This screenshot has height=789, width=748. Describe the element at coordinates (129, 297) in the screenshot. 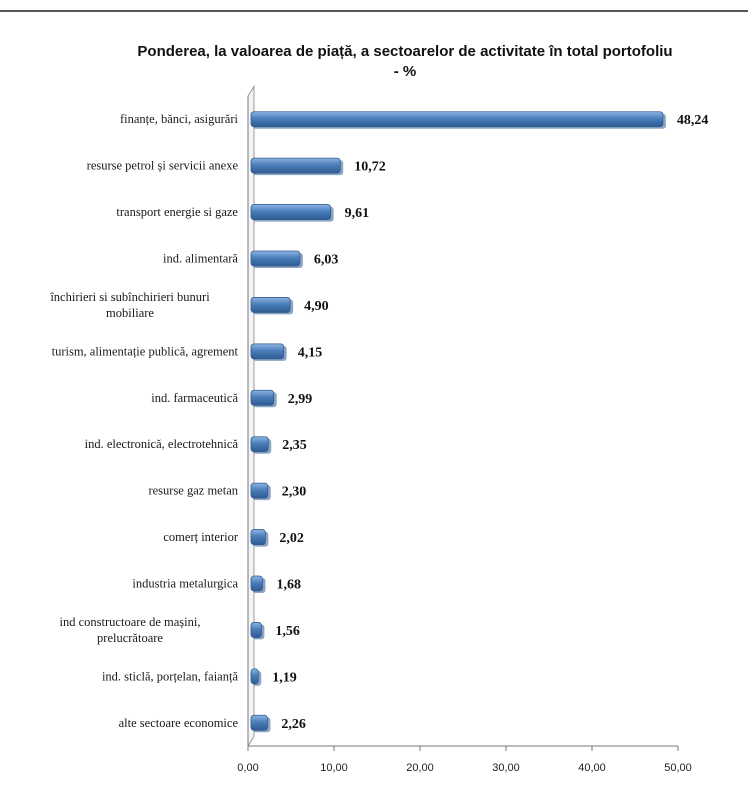

I see `category-label: închirieri si subînchirieri bunuri` at that location.